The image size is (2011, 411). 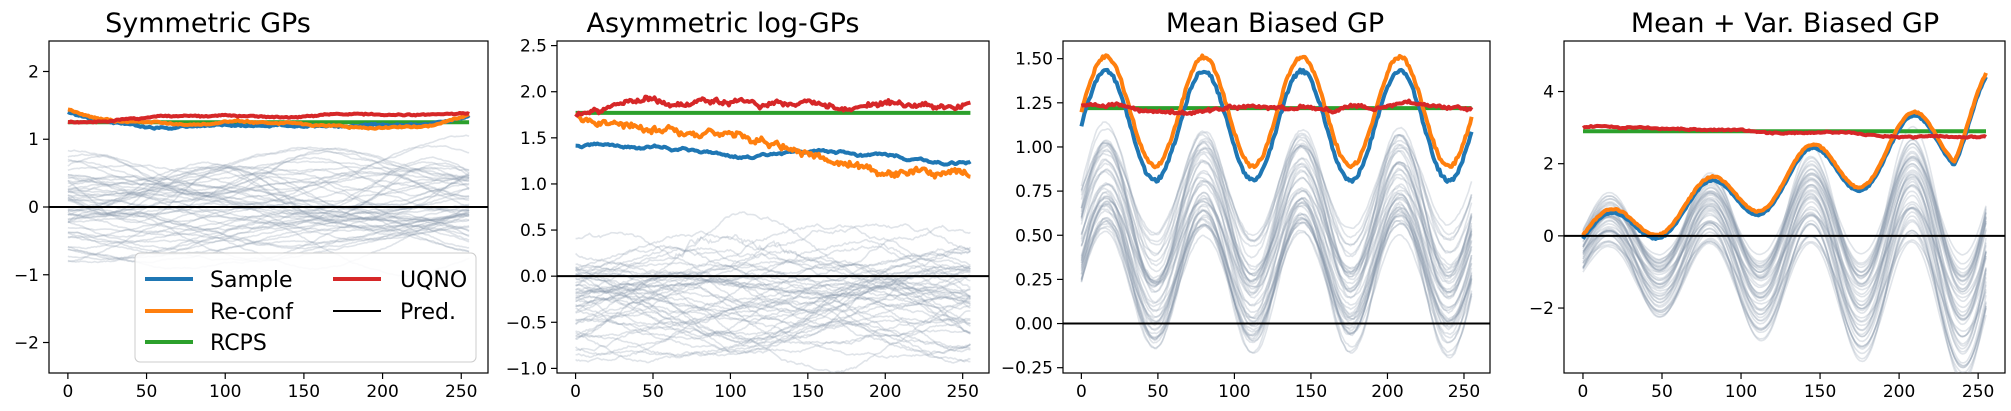 What do you see at coordinates (33, 72) in the screenshot?
I see `y-tick-label: 2` at bounding box center [33, 72].